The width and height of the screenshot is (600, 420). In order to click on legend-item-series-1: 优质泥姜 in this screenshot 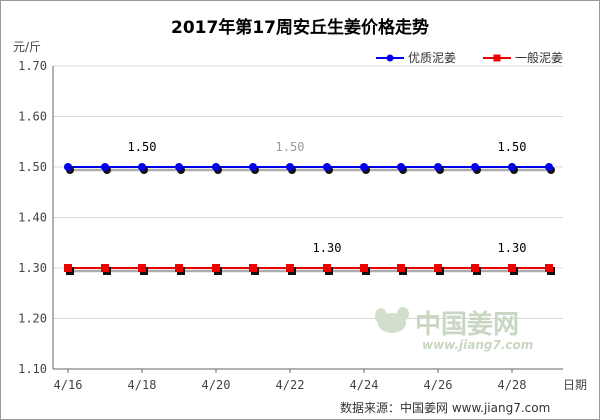, I will do `click(416, 58)`.